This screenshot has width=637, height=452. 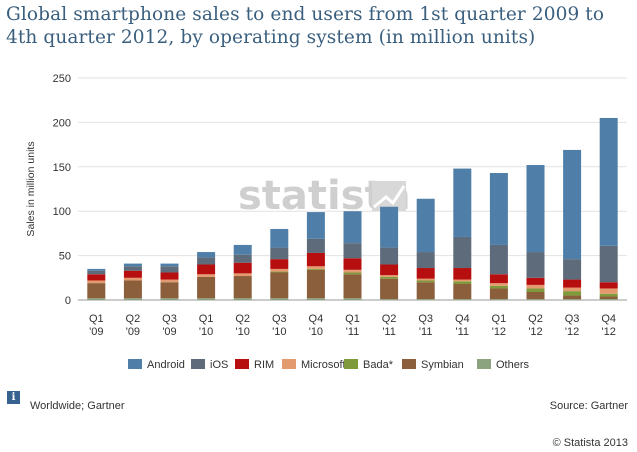 What do you see at coordinates (156, 365) in the screenshot?
I see `legend-item: Android` at bounding box center [156, 365].